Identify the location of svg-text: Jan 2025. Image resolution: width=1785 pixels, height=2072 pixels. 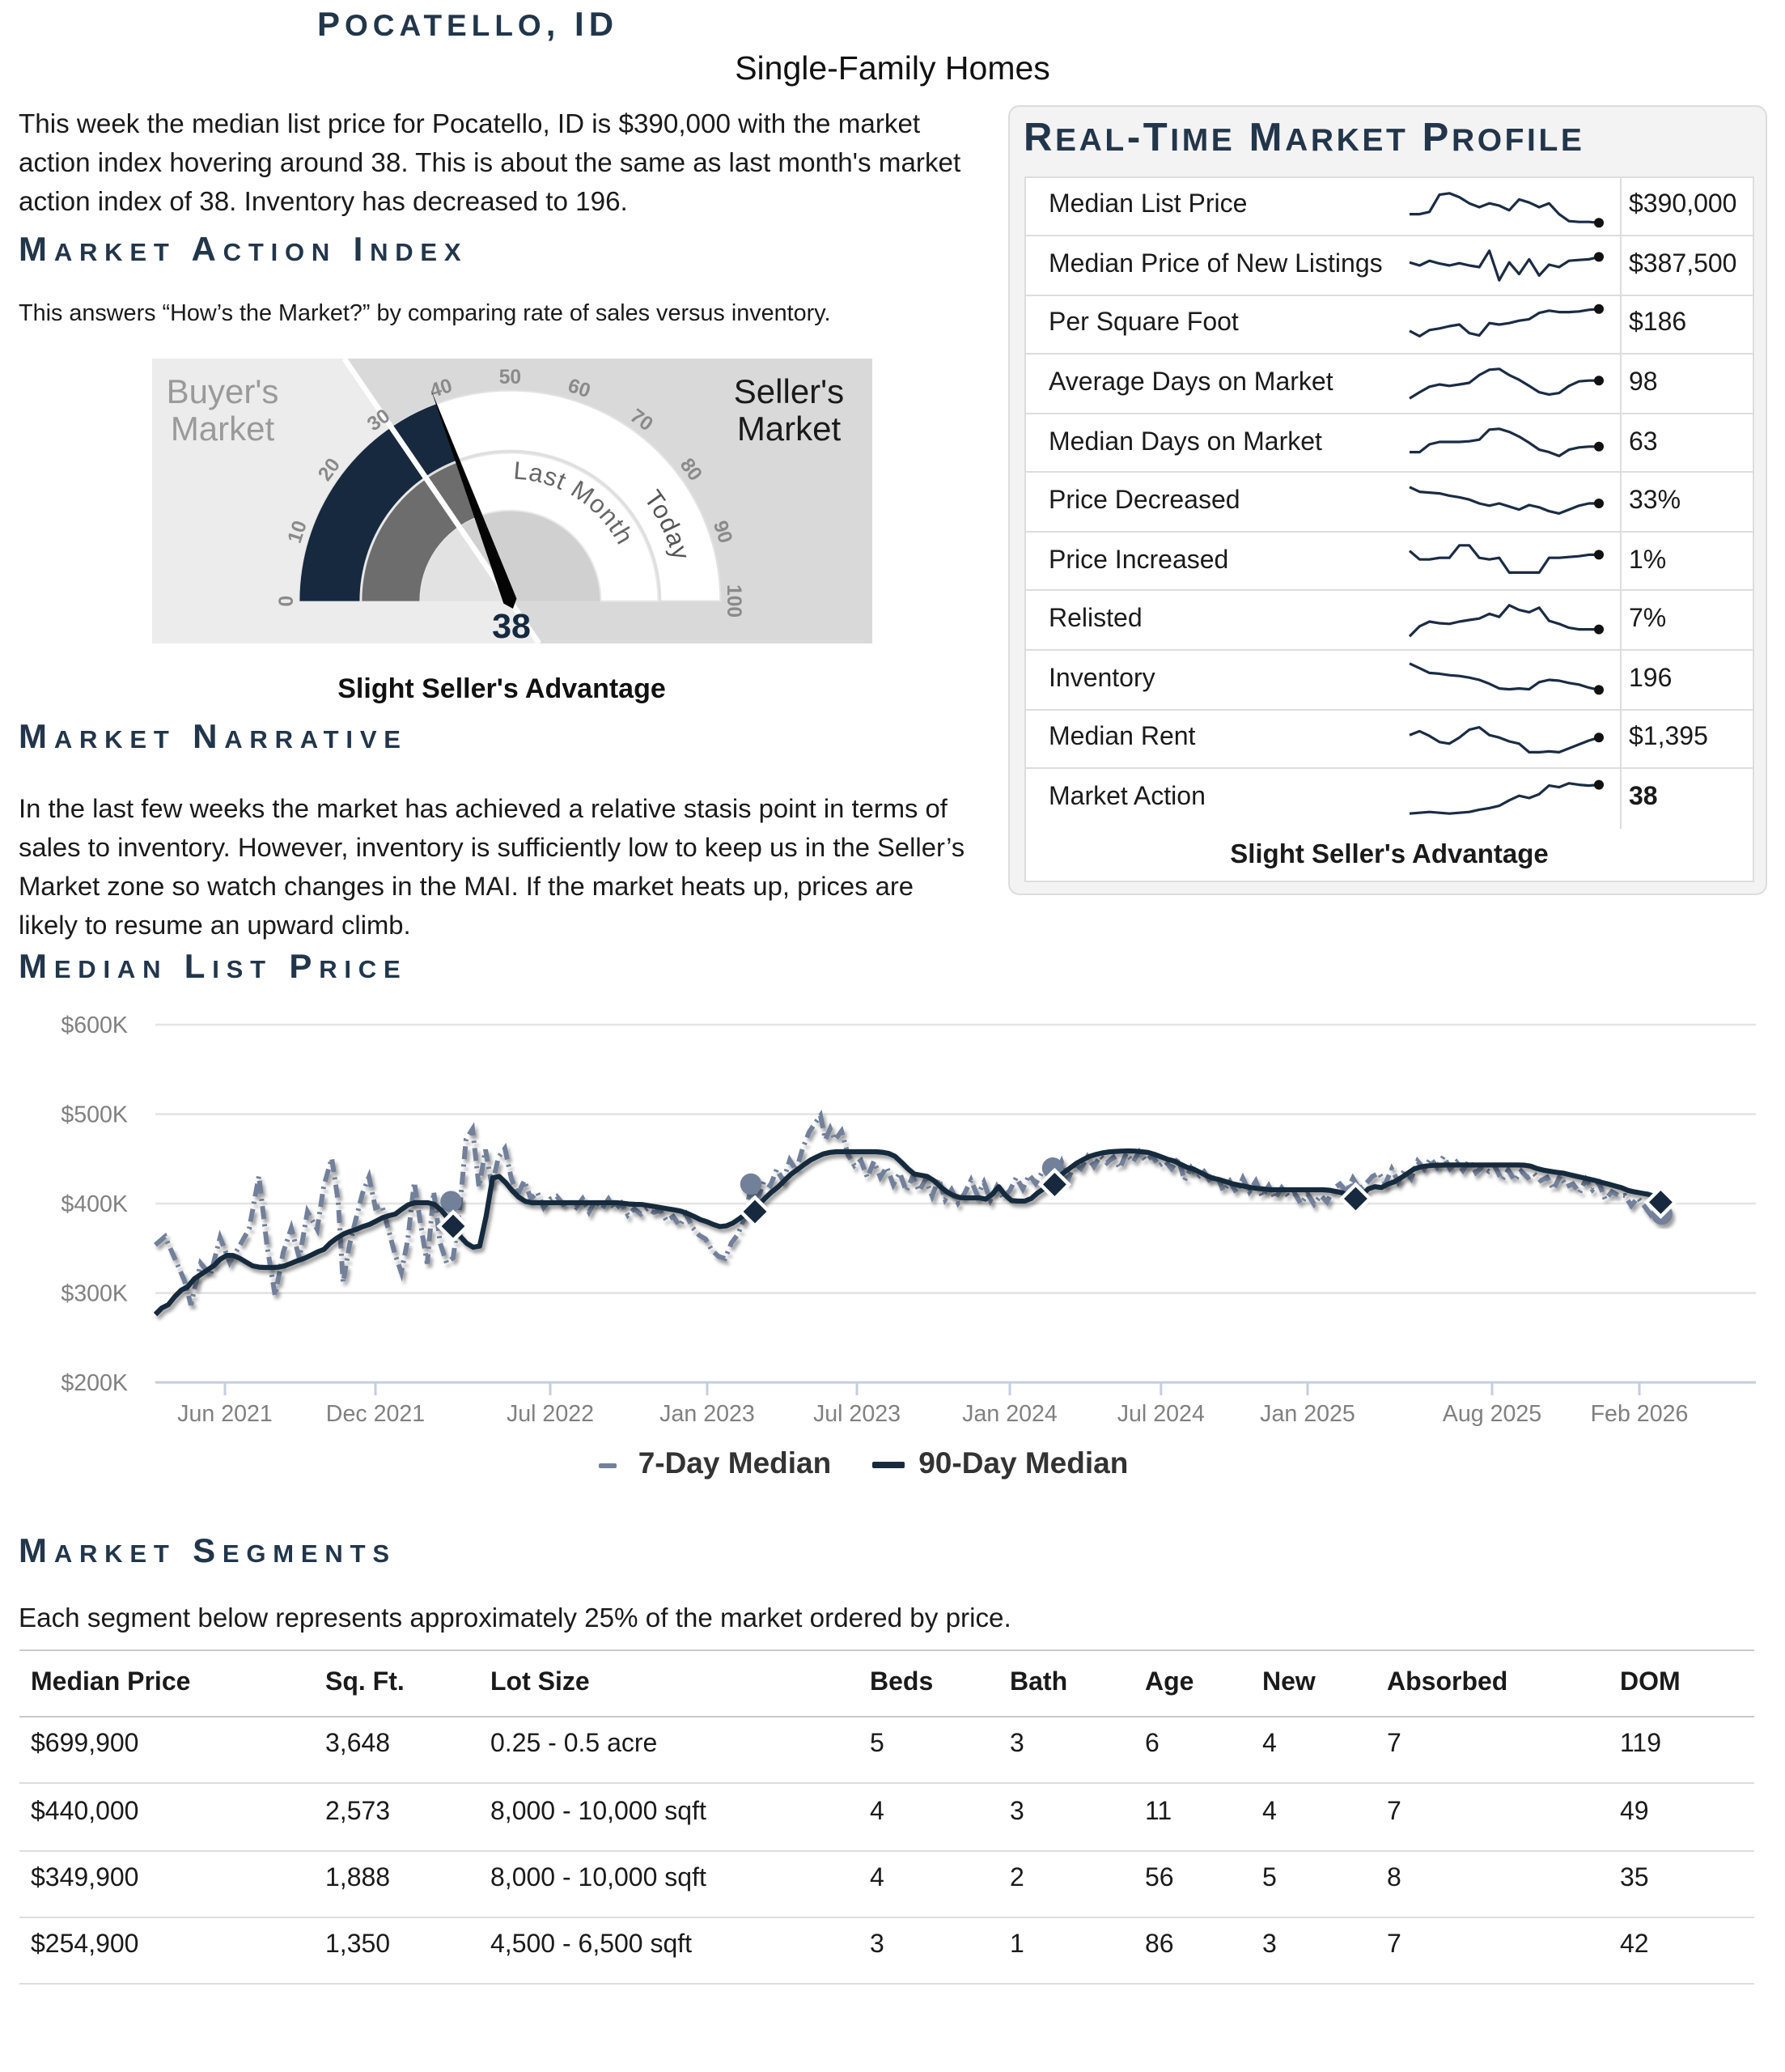
(1307, 1414).